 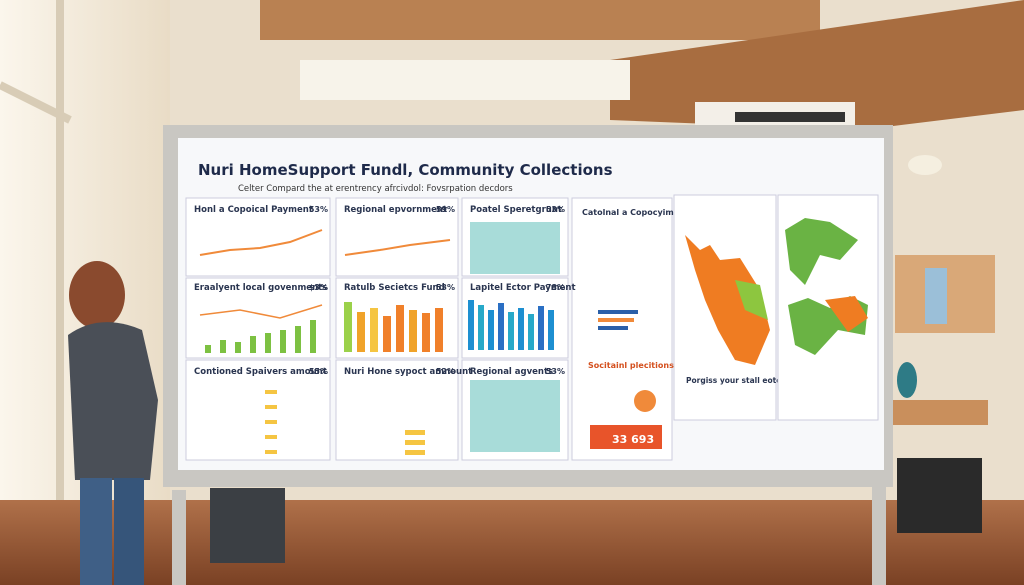 I want to click on panel-value: $3%, so click(x=318, y=287).